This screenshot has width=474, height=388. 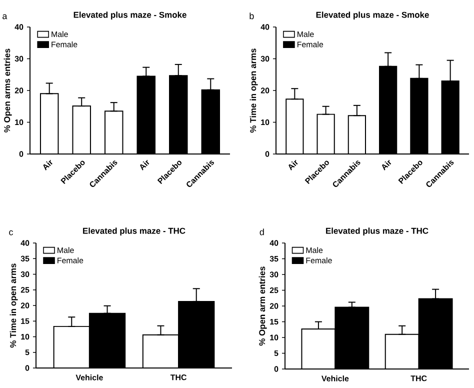 What do you see at coordinates (11, 233) in the screenshot?
I see `text: c` at bounding box center [11, 233].